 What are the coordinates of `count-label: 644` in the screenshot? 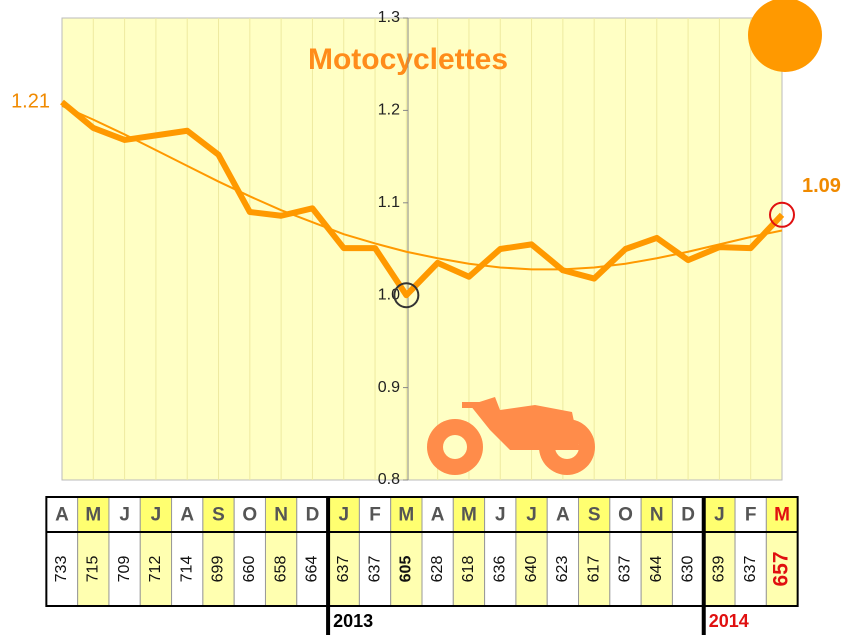 It's located at (656, 569).